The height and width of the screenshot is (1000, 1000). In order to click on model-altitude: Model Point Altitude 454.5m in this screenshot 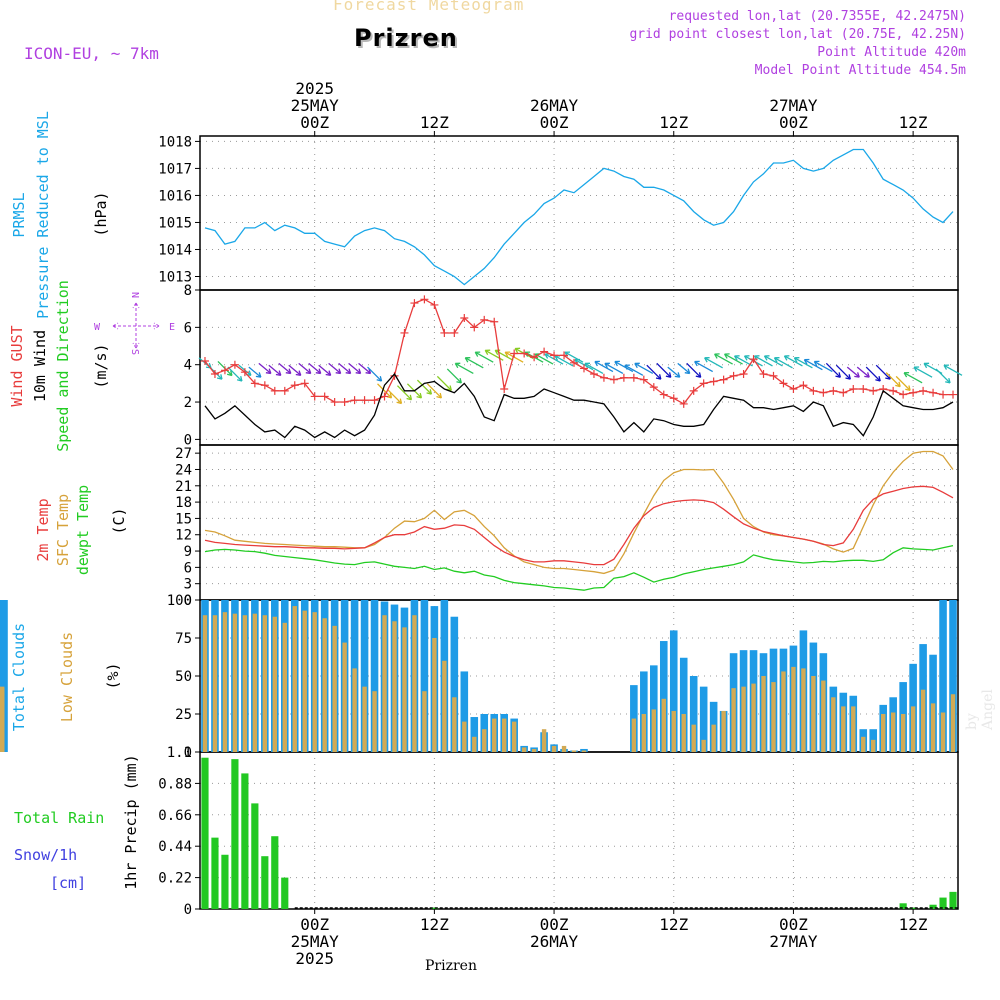, I will do `click(860, 70)`.